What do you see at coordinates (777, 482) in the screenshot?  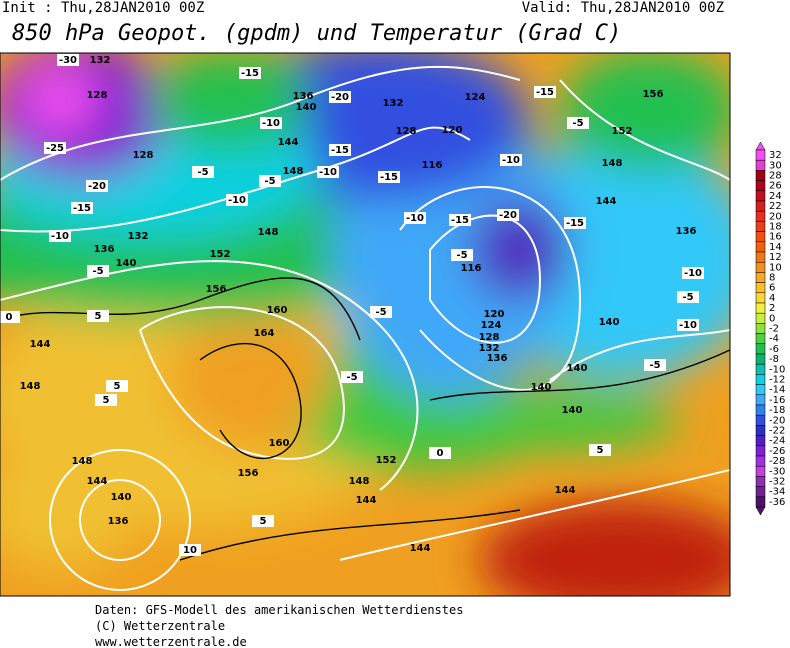 I see `colorbar-label: -32` at bounding box center [777, 482].